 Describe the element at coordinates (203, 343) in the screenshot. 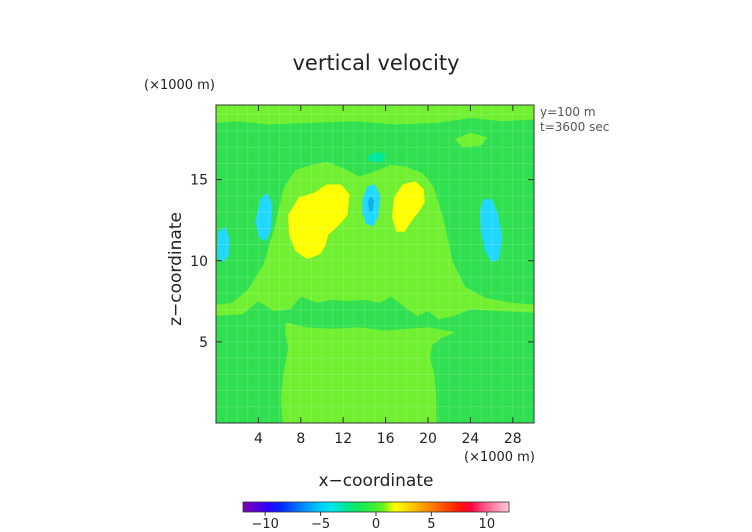

I see `y-tick-label: 5` at that location.